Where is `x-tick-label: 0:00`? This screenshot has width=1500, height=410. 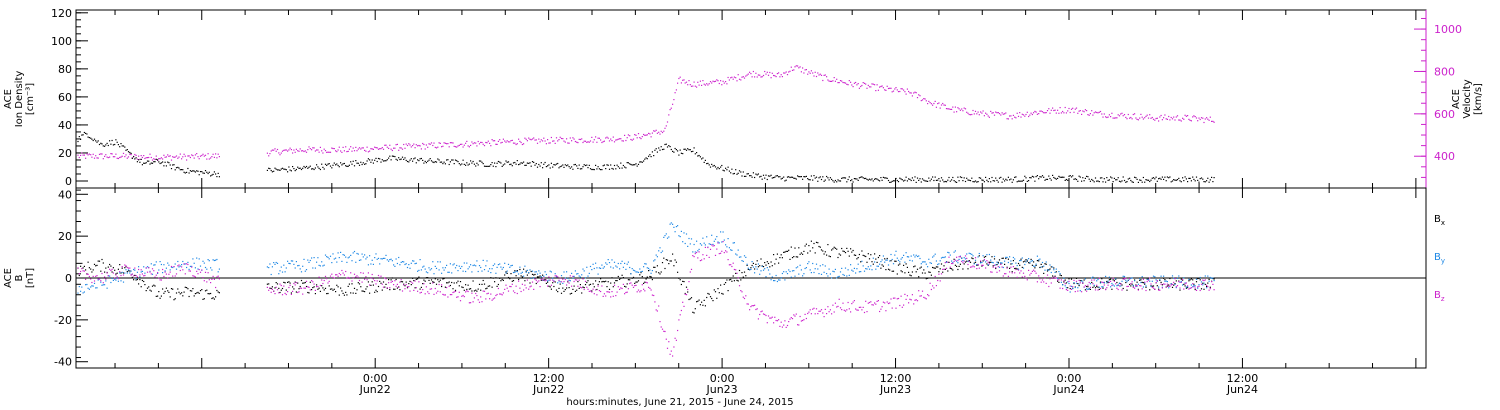 x-tick-label: 0:00 is located at coordinates (375, 378).